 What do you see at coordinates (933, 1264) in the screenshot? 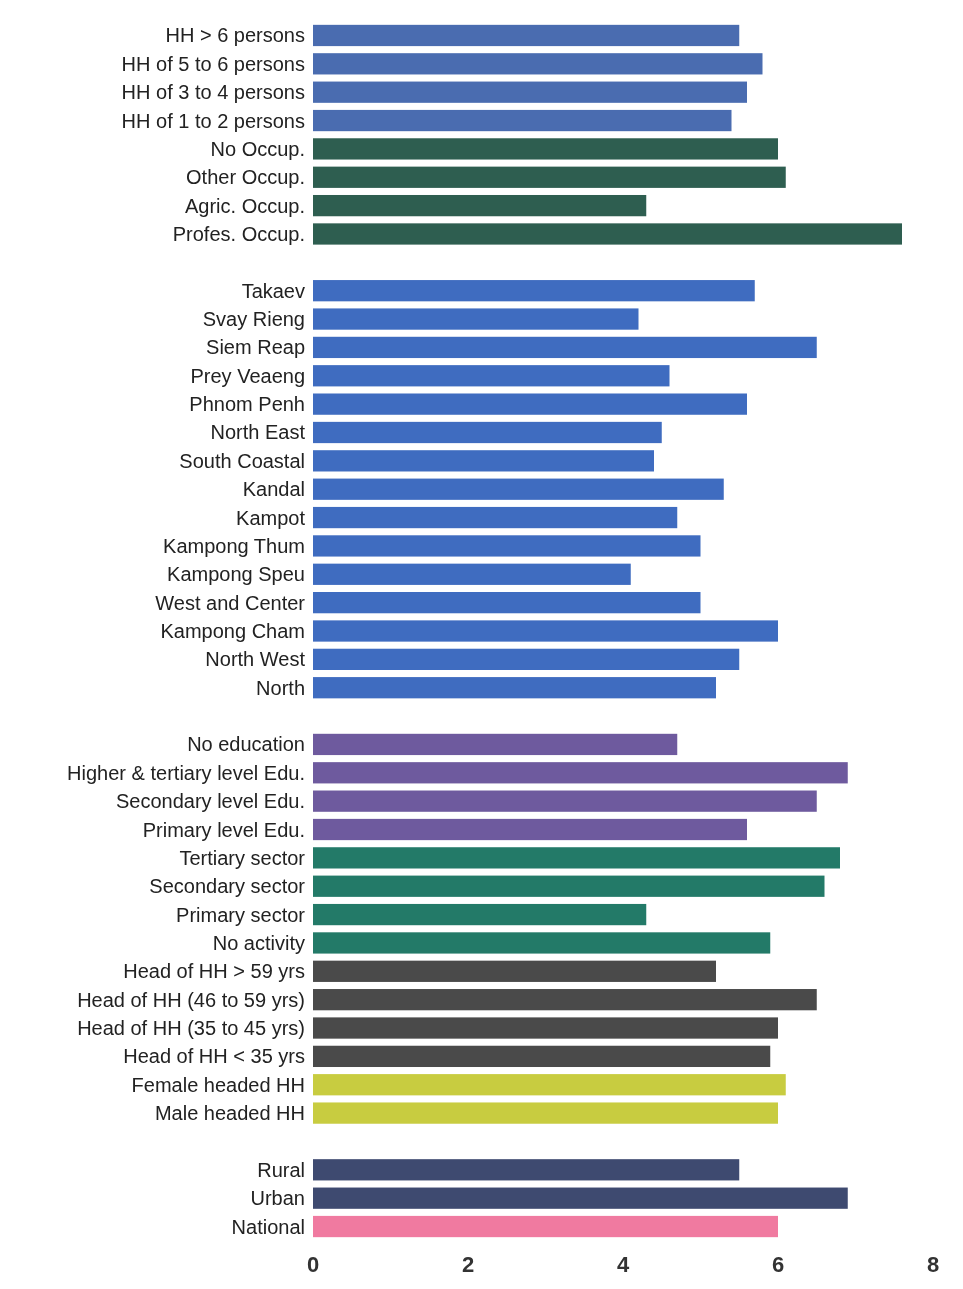
I see `x-tick-label: 8` at bounding box center [933, 1264].